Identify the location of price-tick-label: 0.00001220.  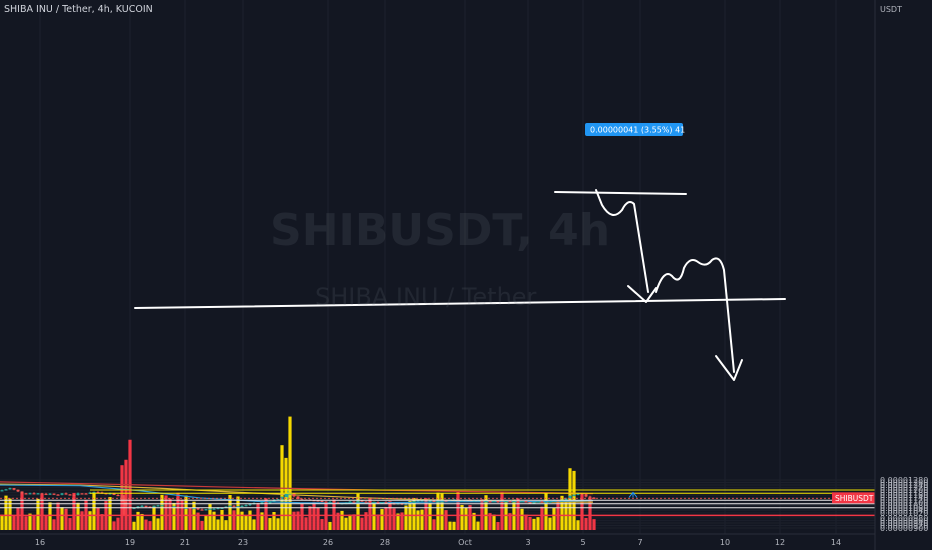
(904, 488).